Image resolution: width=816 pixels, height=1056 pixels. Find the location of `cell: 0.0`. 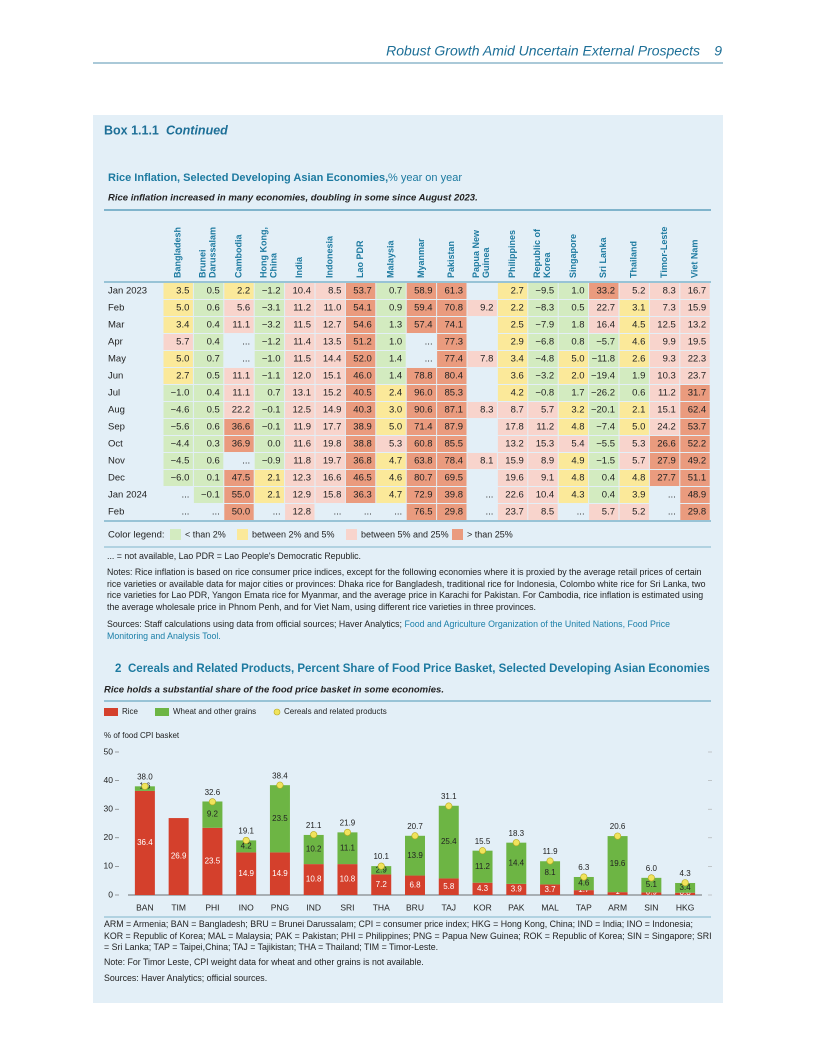

cell: 0.0 is located at coordinates (273, 444).